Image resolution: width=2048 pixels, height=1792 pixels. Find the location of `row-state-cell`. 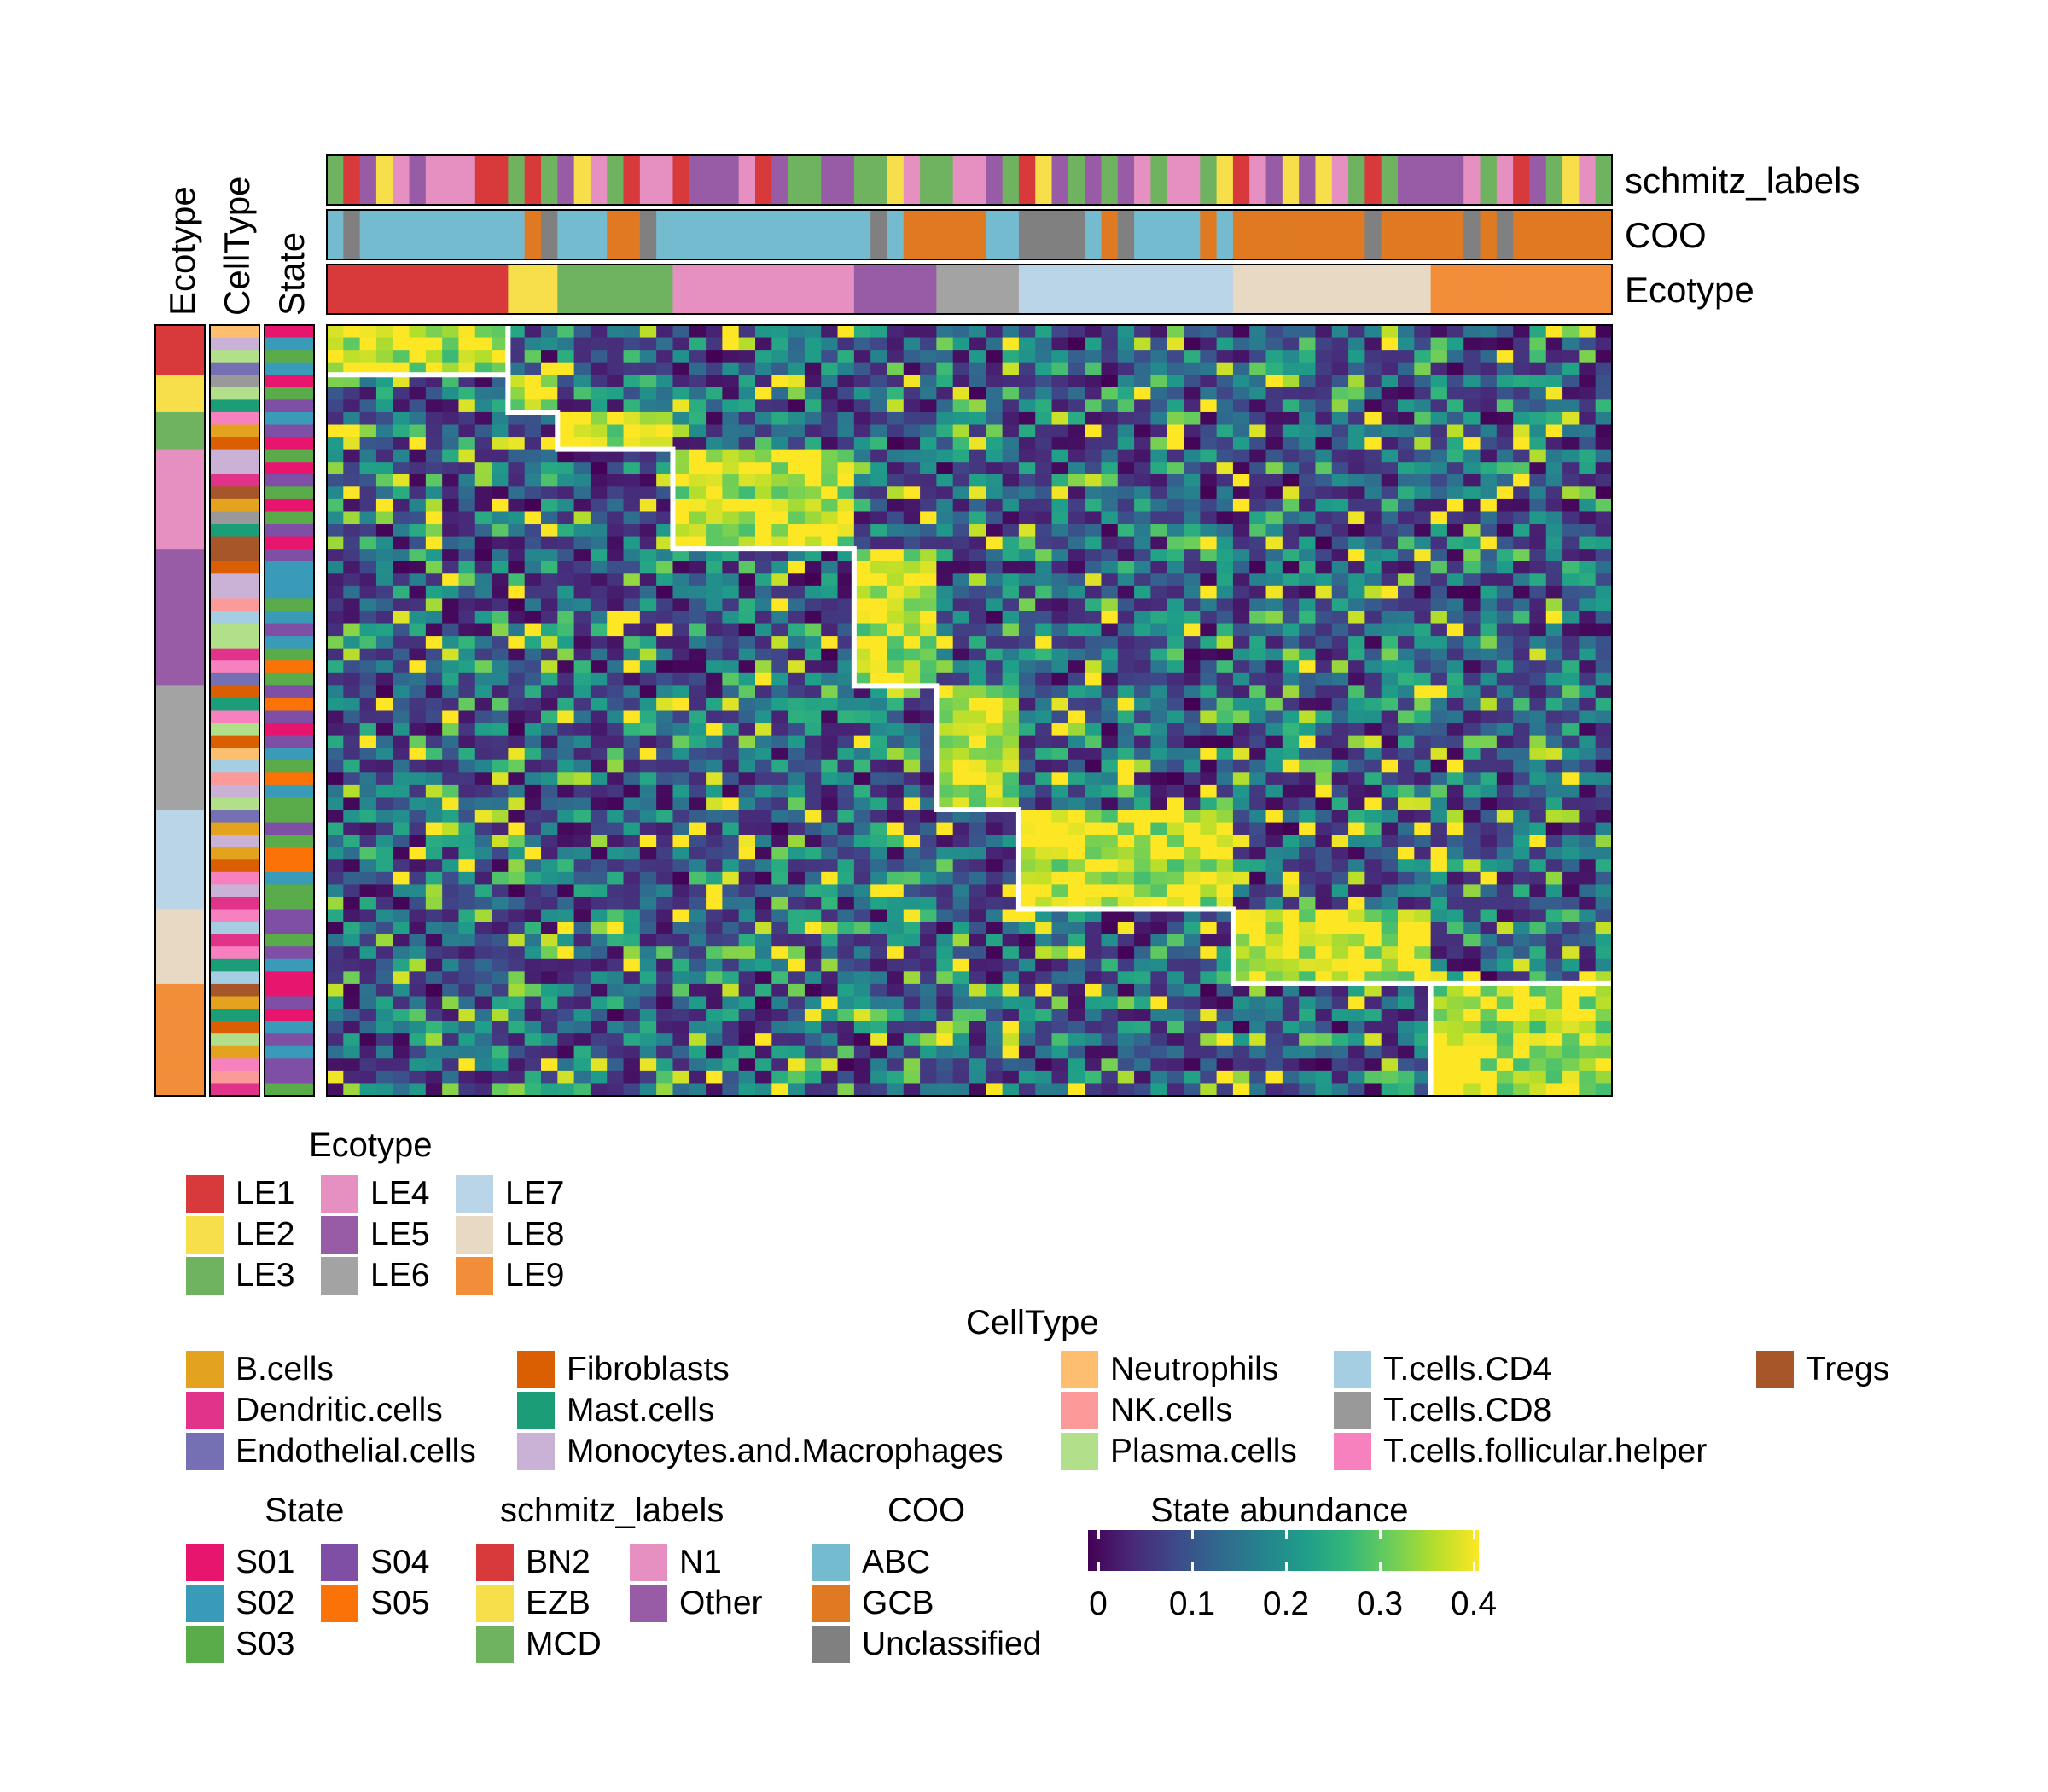

row-state-cell is located at coordinates (289, 642).